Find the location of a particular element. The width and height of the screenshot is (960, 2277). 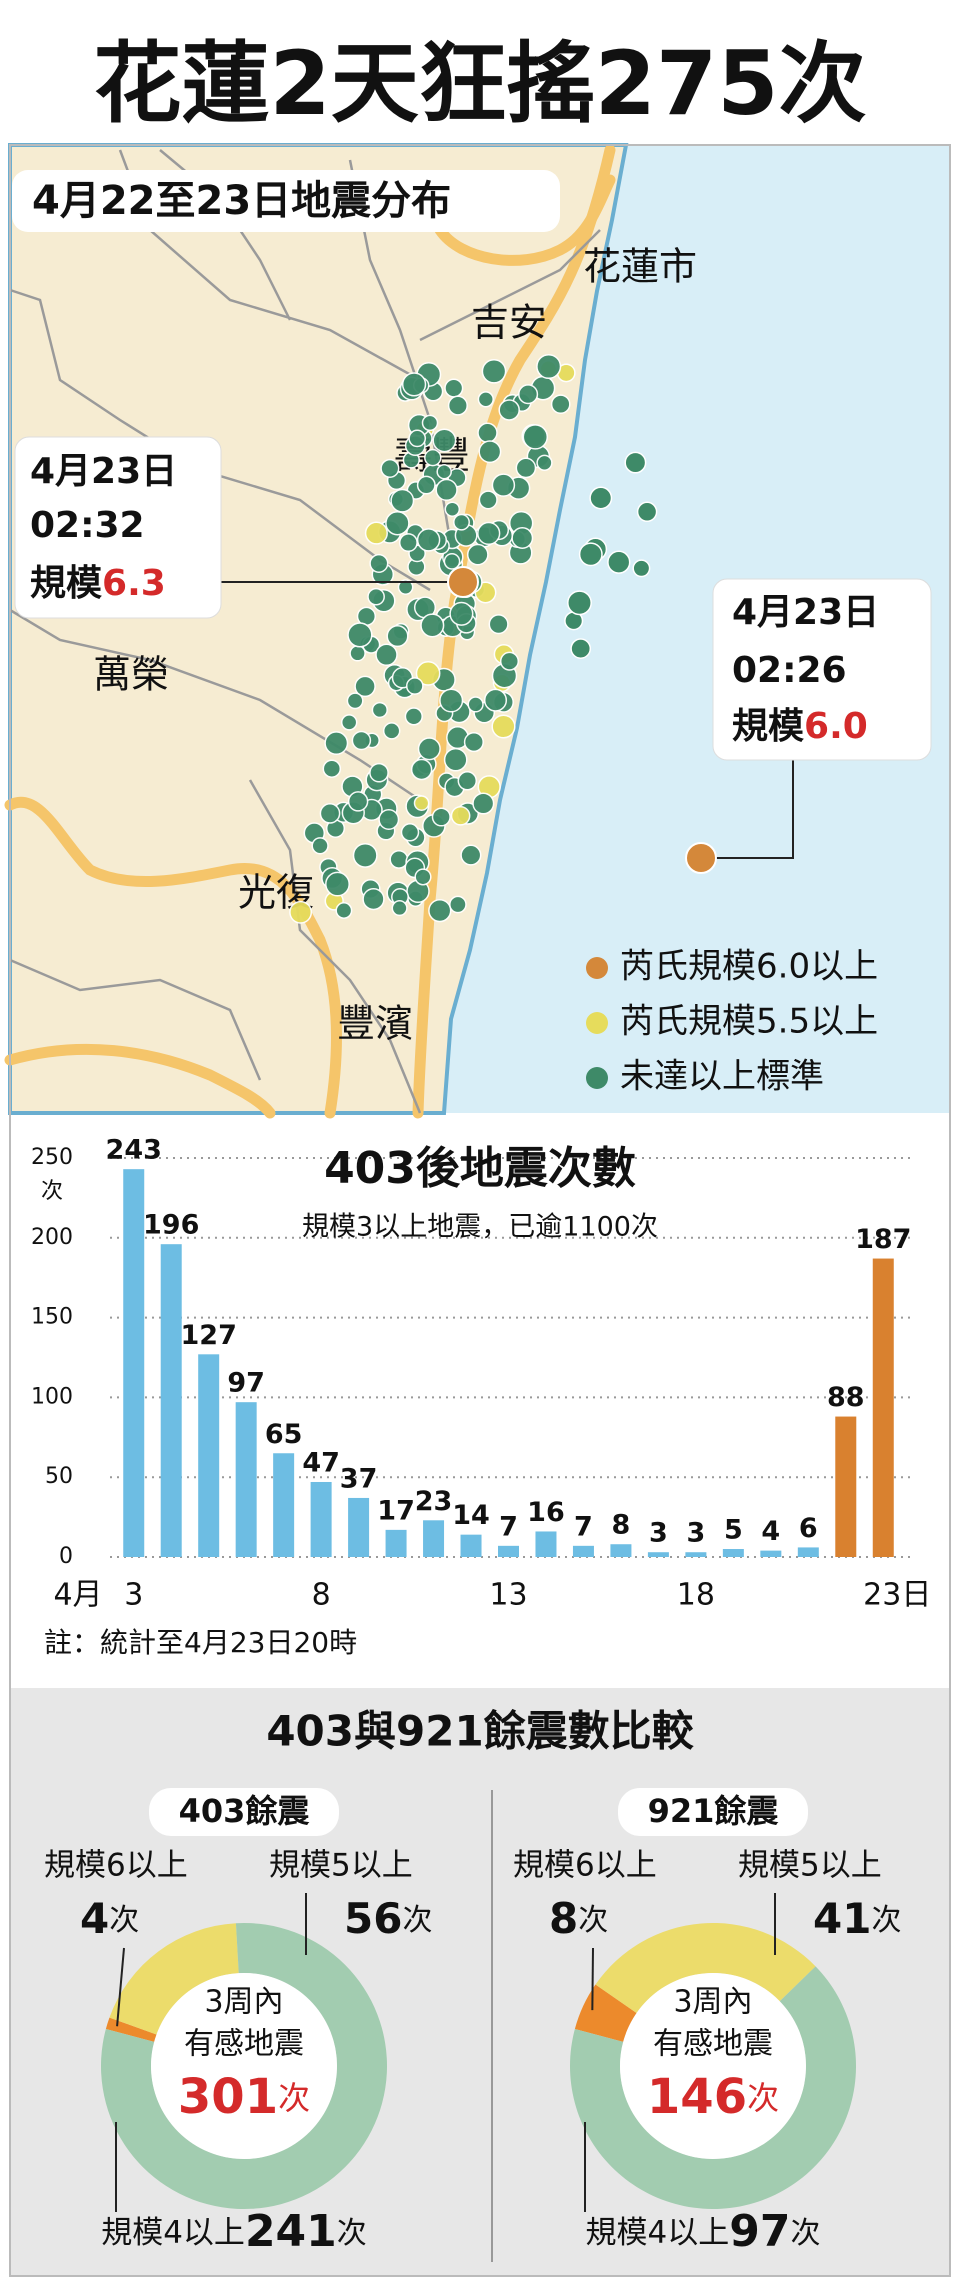

pie-value: 8次 is located at coordinates (578, 1918).